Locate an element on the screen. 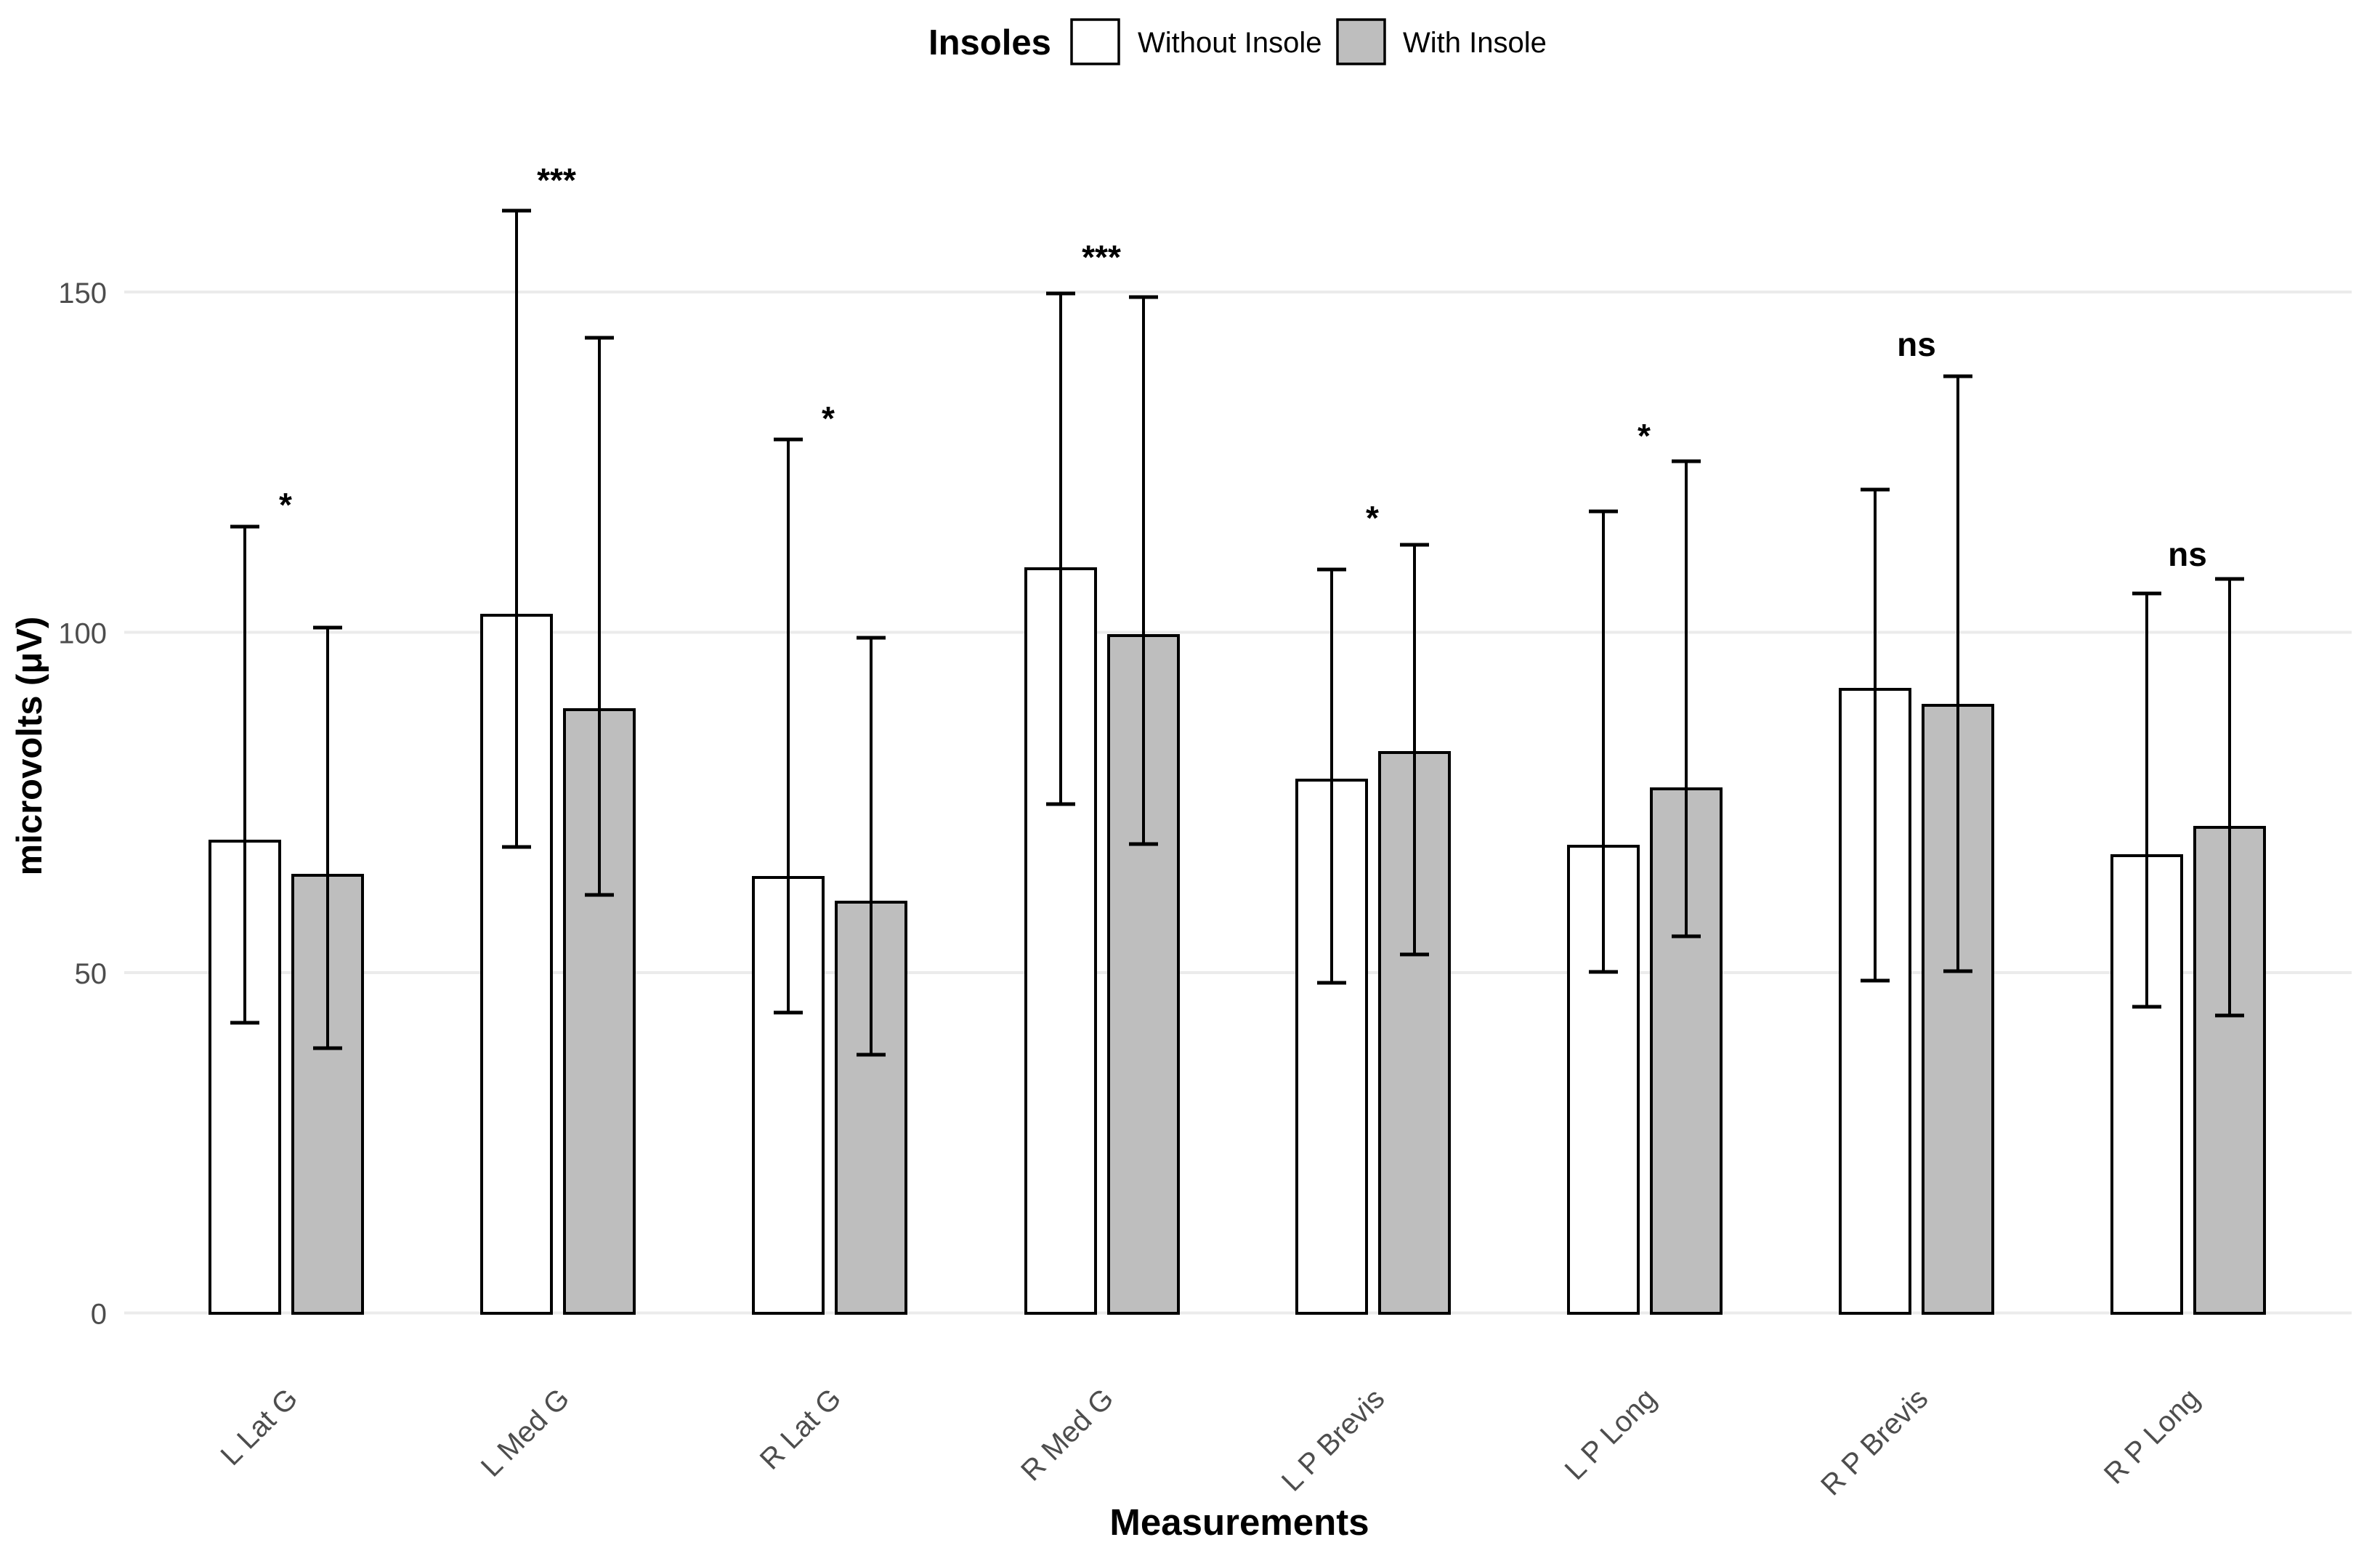 This screenshot has height=1553, width=2380. svg-text: With Insole is located at coordinates (1475, 43).